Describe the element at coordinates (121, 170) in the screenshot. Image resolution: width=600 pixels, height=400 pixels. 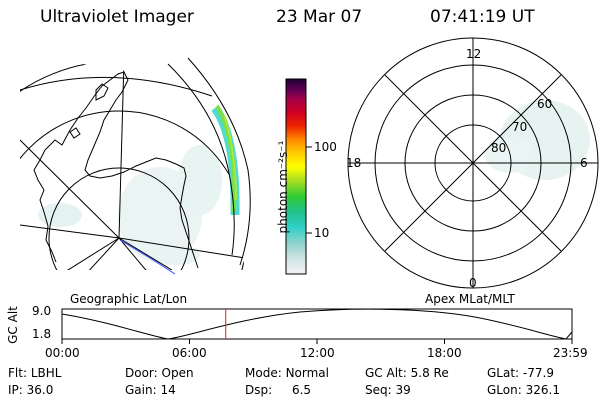
I see `coastline` at that location.